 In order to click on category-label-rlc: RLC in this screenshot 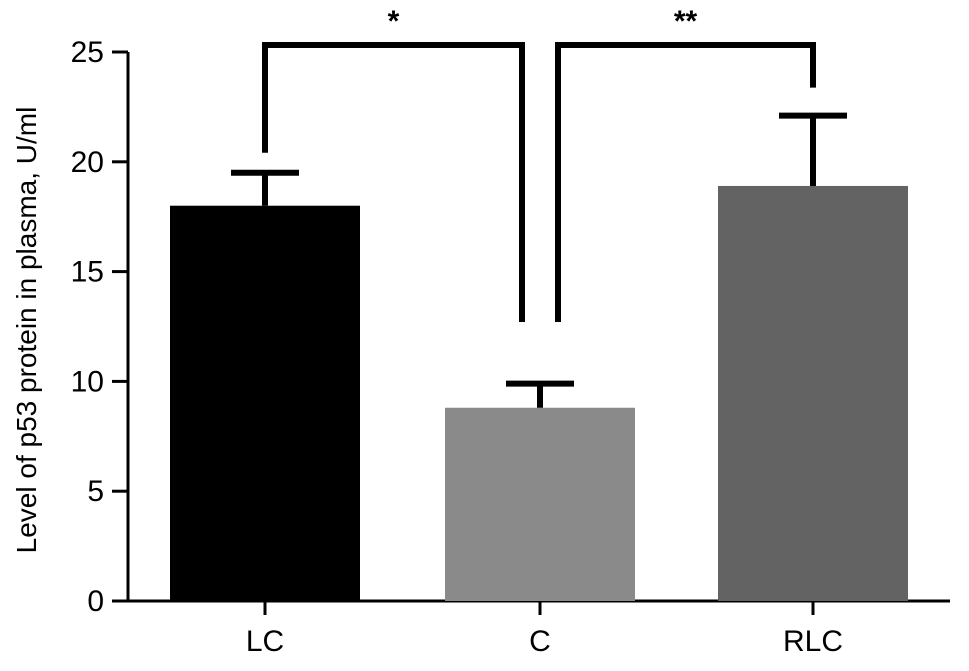, I will do `click(813, 641)`.